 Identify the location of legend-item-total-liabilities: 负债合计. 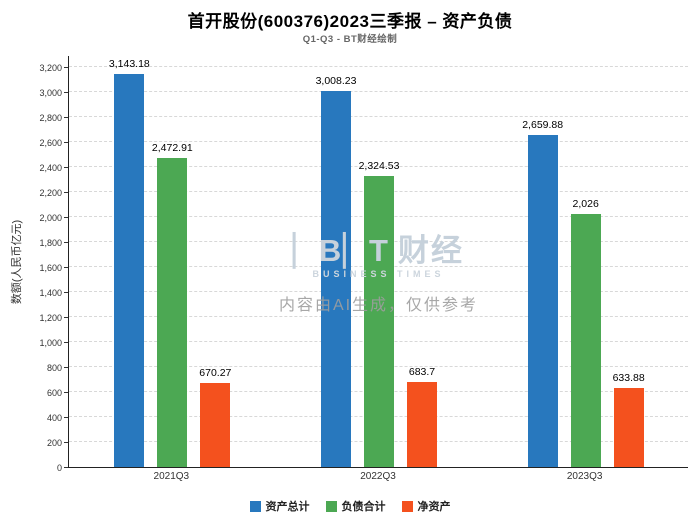
(355, 506).